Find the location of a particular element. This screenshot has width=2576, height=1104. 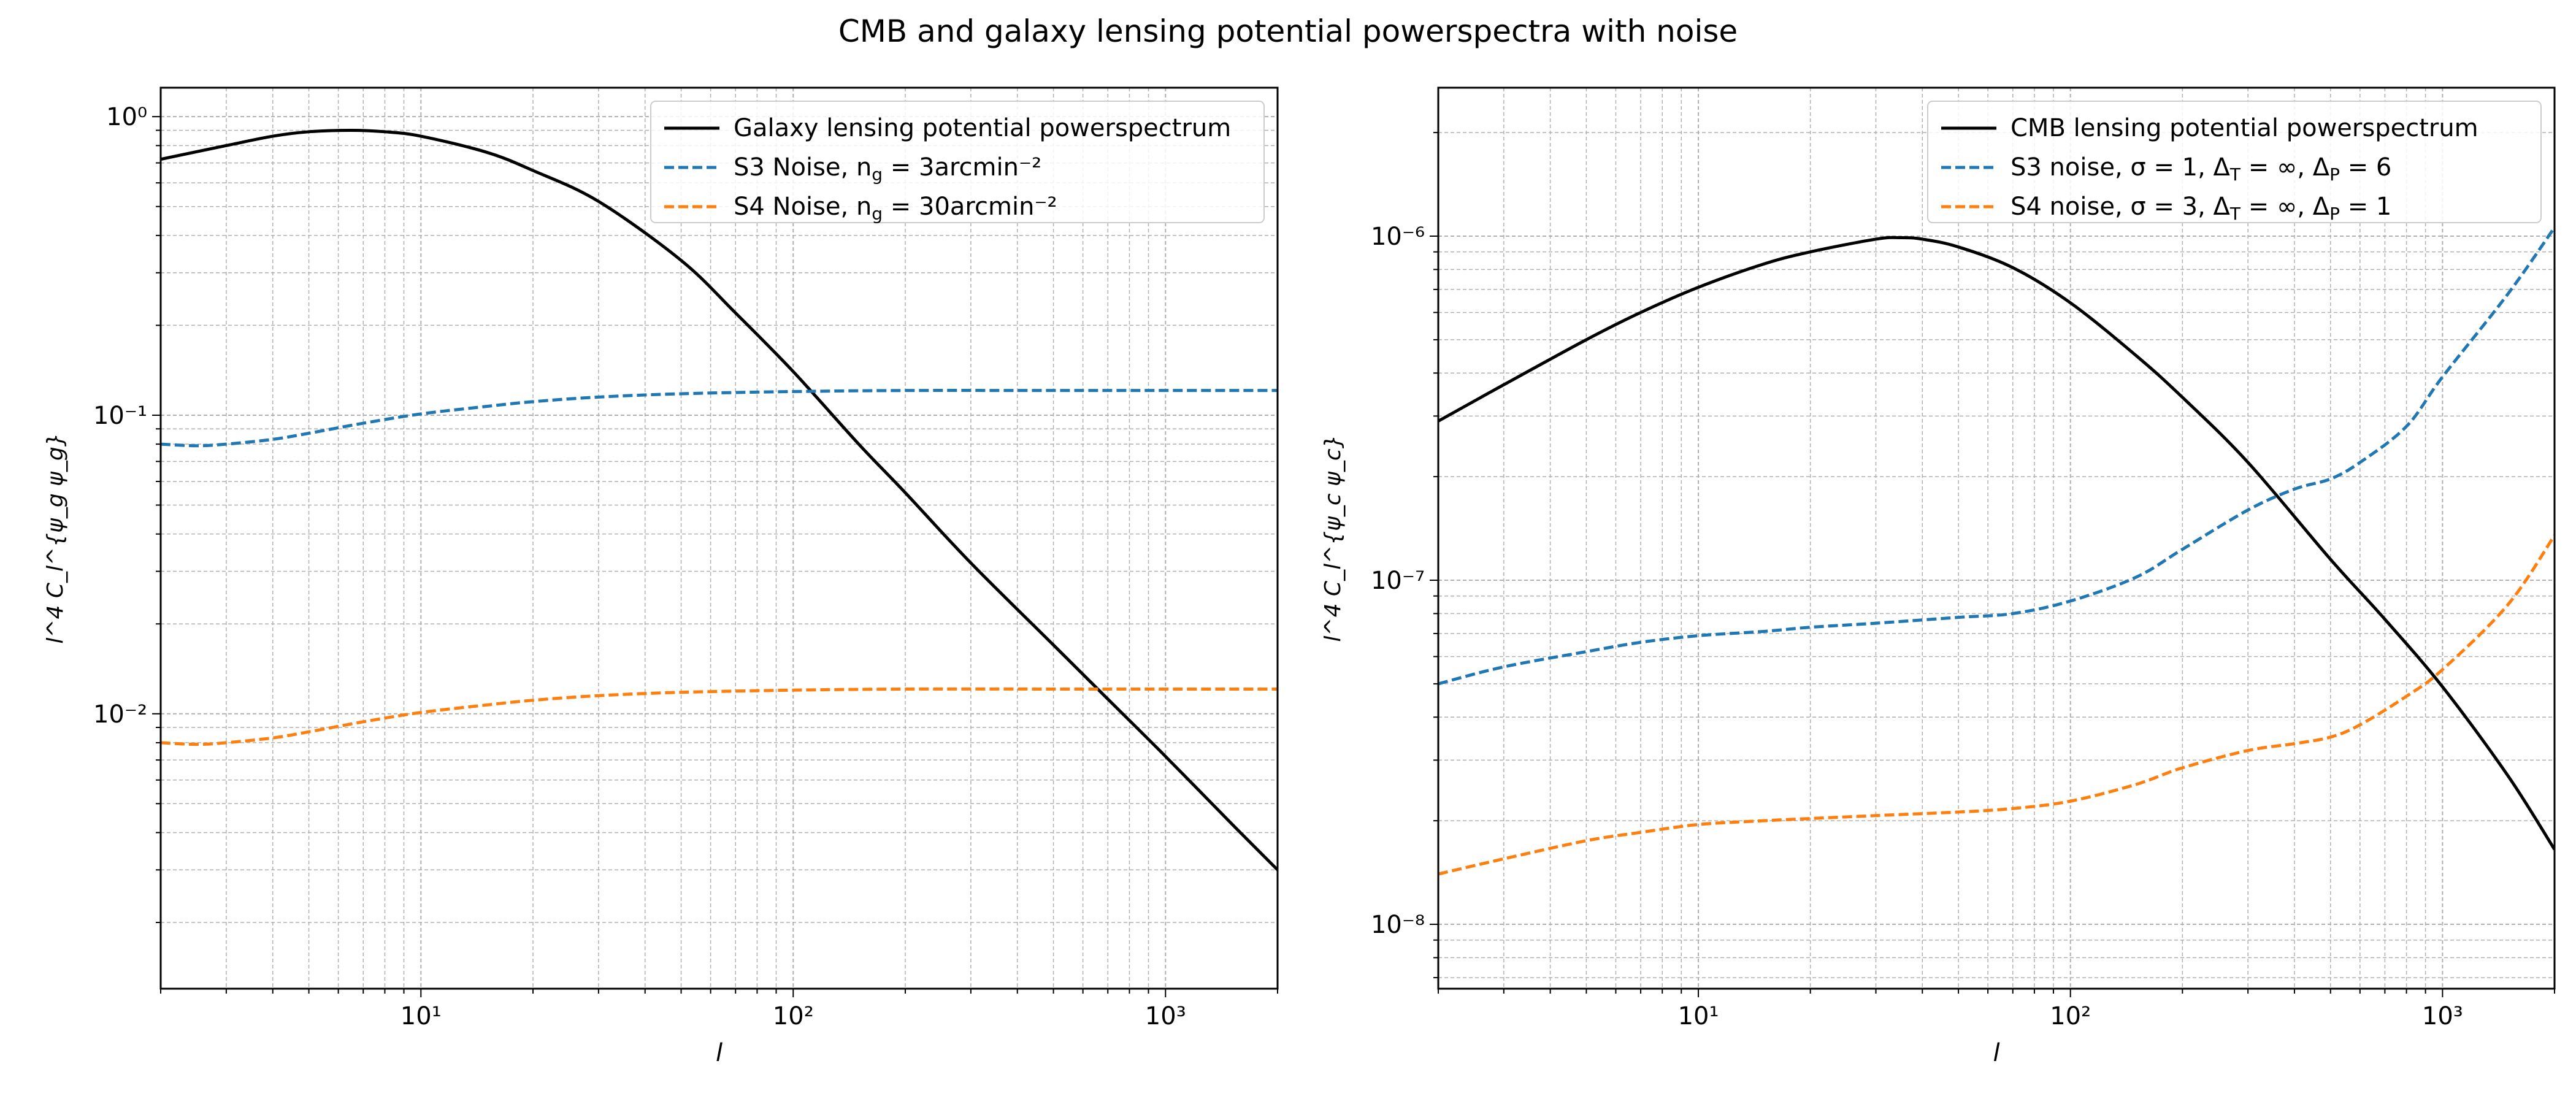

y-tick-label: 10⁻⁸ is located at coordinates (1398, 925).